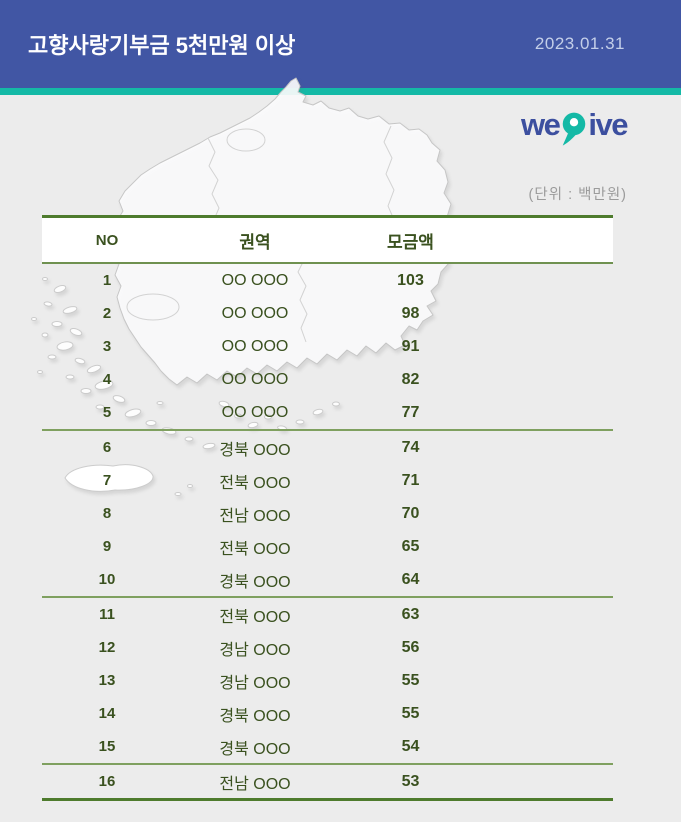 This screenshot has height=822, width=681. Describe the element at coordinates (107, 680) in the screenshot. I see `cell-no: 13` at that location.